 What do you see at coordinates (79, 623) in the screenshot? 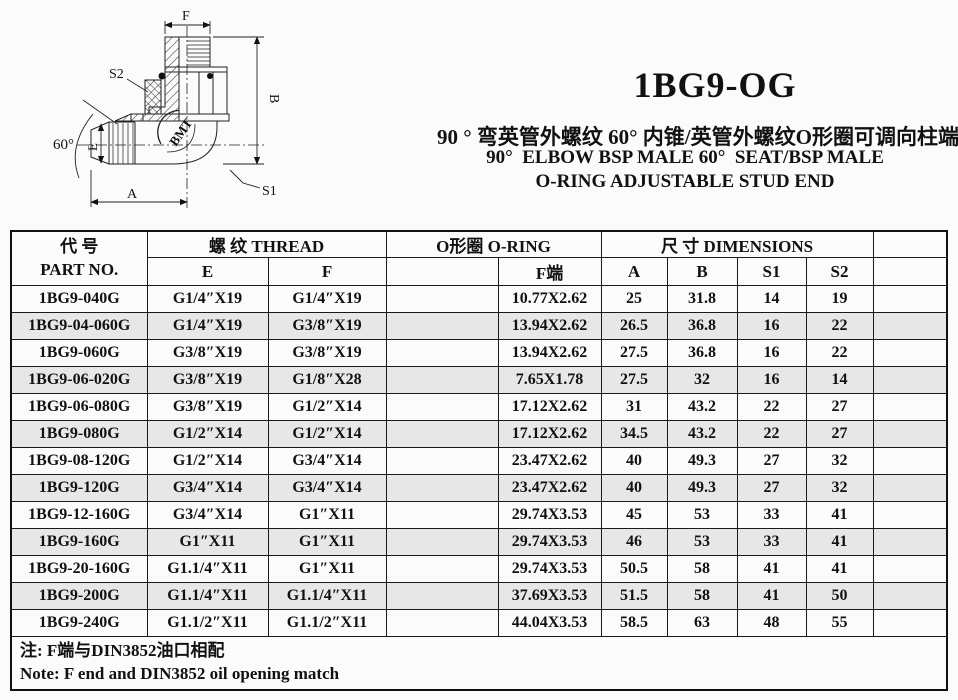
I see `cell-part: 1BG9-240G` at bounding box center [79, 623].